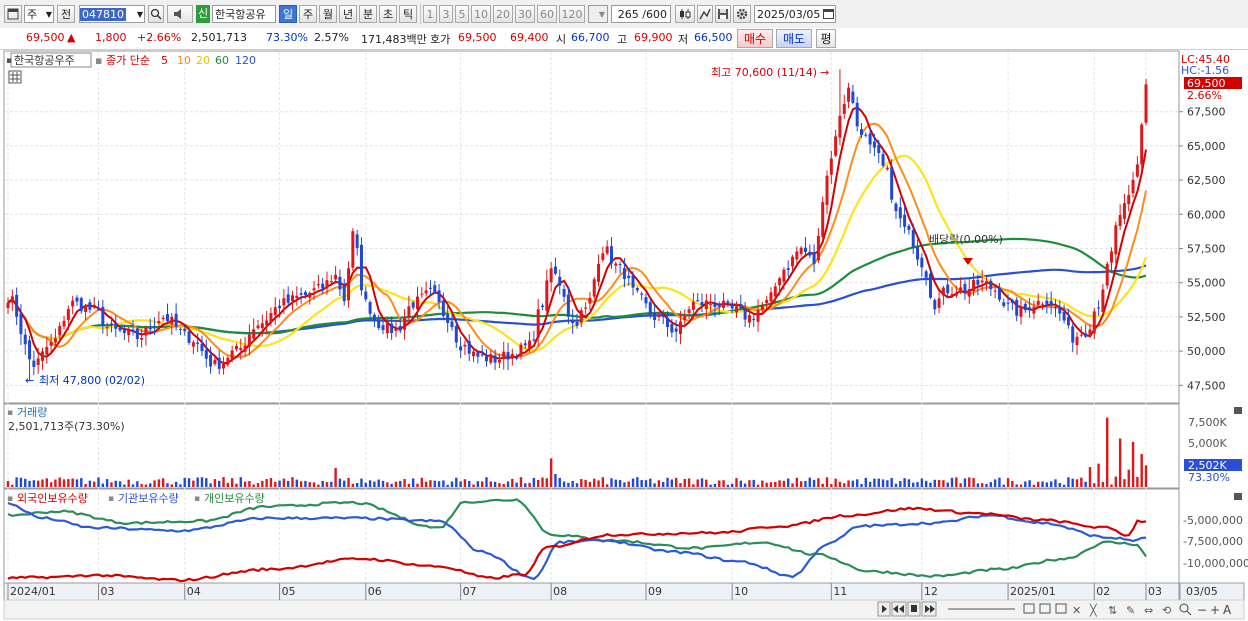 The height and width of the screenshot is (621, 1248). I want to click on minute-10-button: 10, so click(481, 14).